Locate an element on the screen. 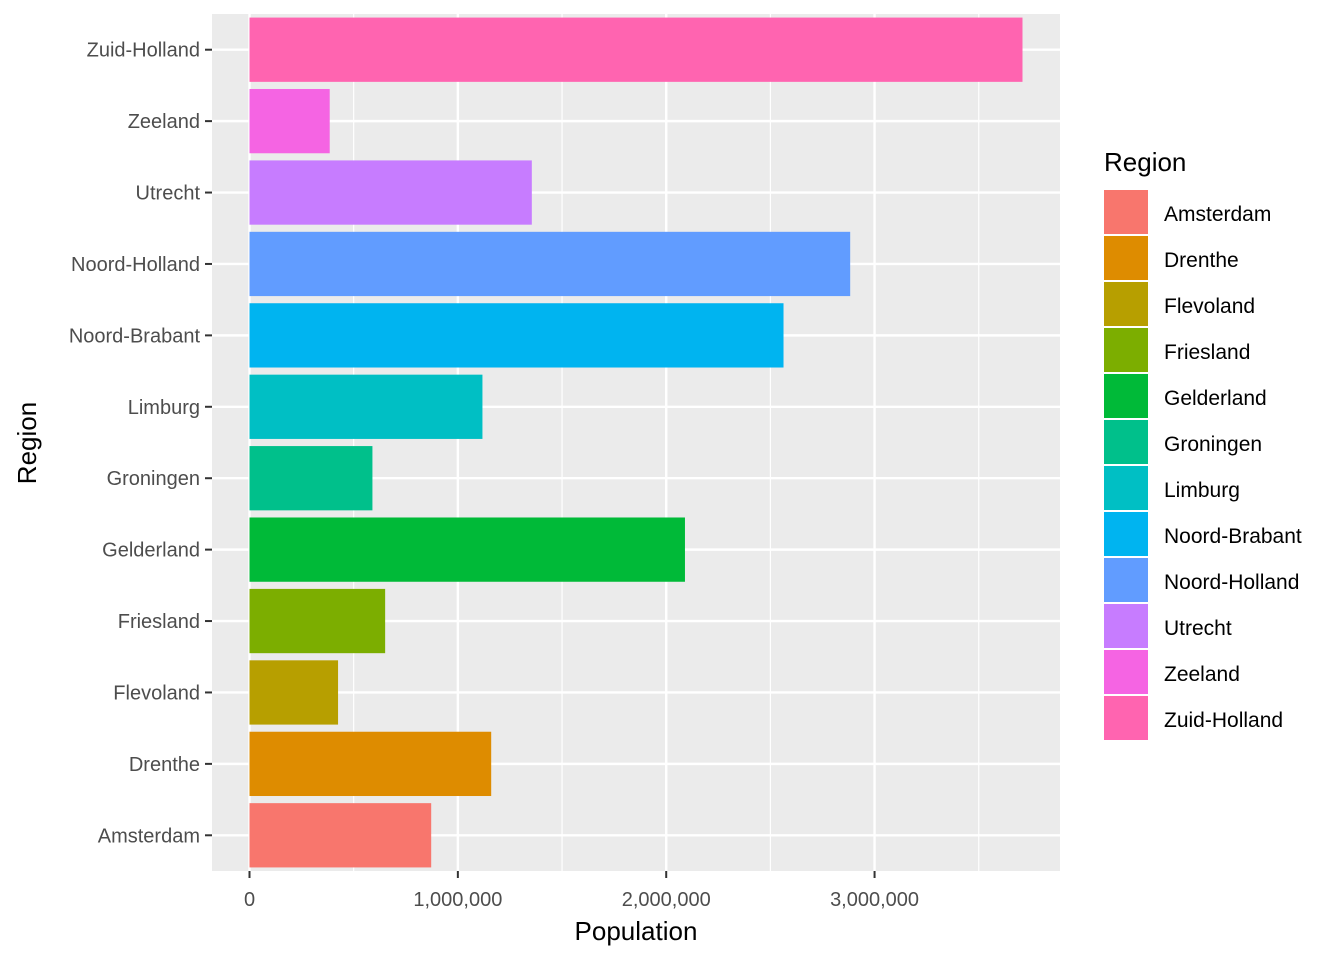 The image size is (1344, 960). legend-label: Friesland is located at coordinates (1207, 352).